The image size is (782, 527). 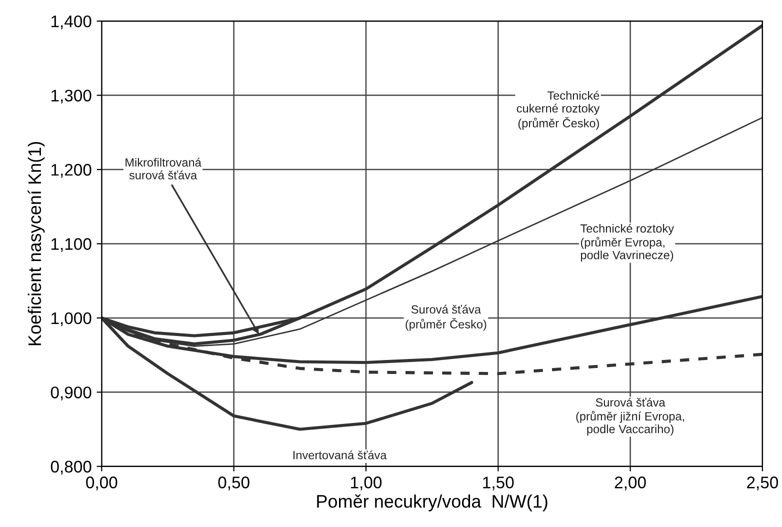 I want to click on annotation: Surová šťáva (průměr Česko), so click(x=446, y=317).